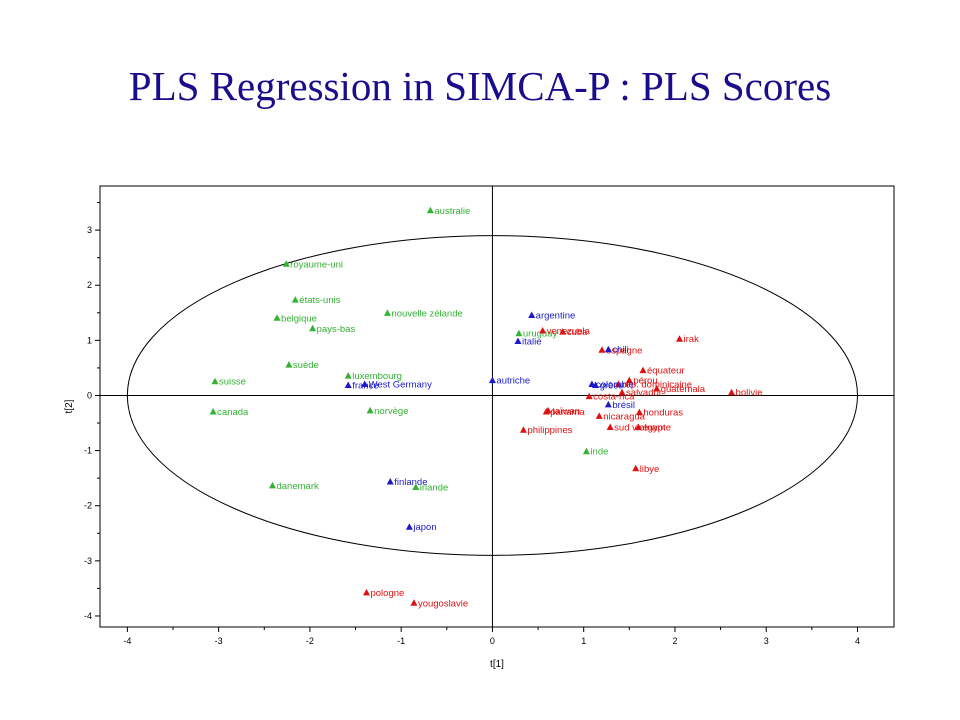 This screenshot has height=720, width=960. Describe the element at coordinates (410, 482) in the screenshot. I see `score-point-label: finlande` at that location.